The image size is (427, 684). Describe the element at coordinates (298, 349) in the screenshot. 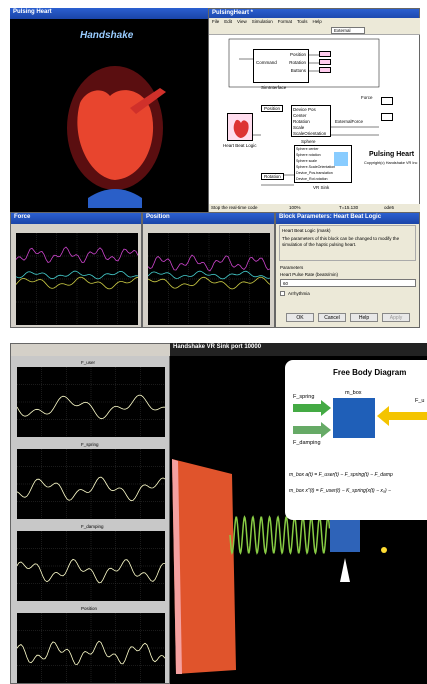

I see `sink-title: Handshake VR Sink port 10000` at that location.